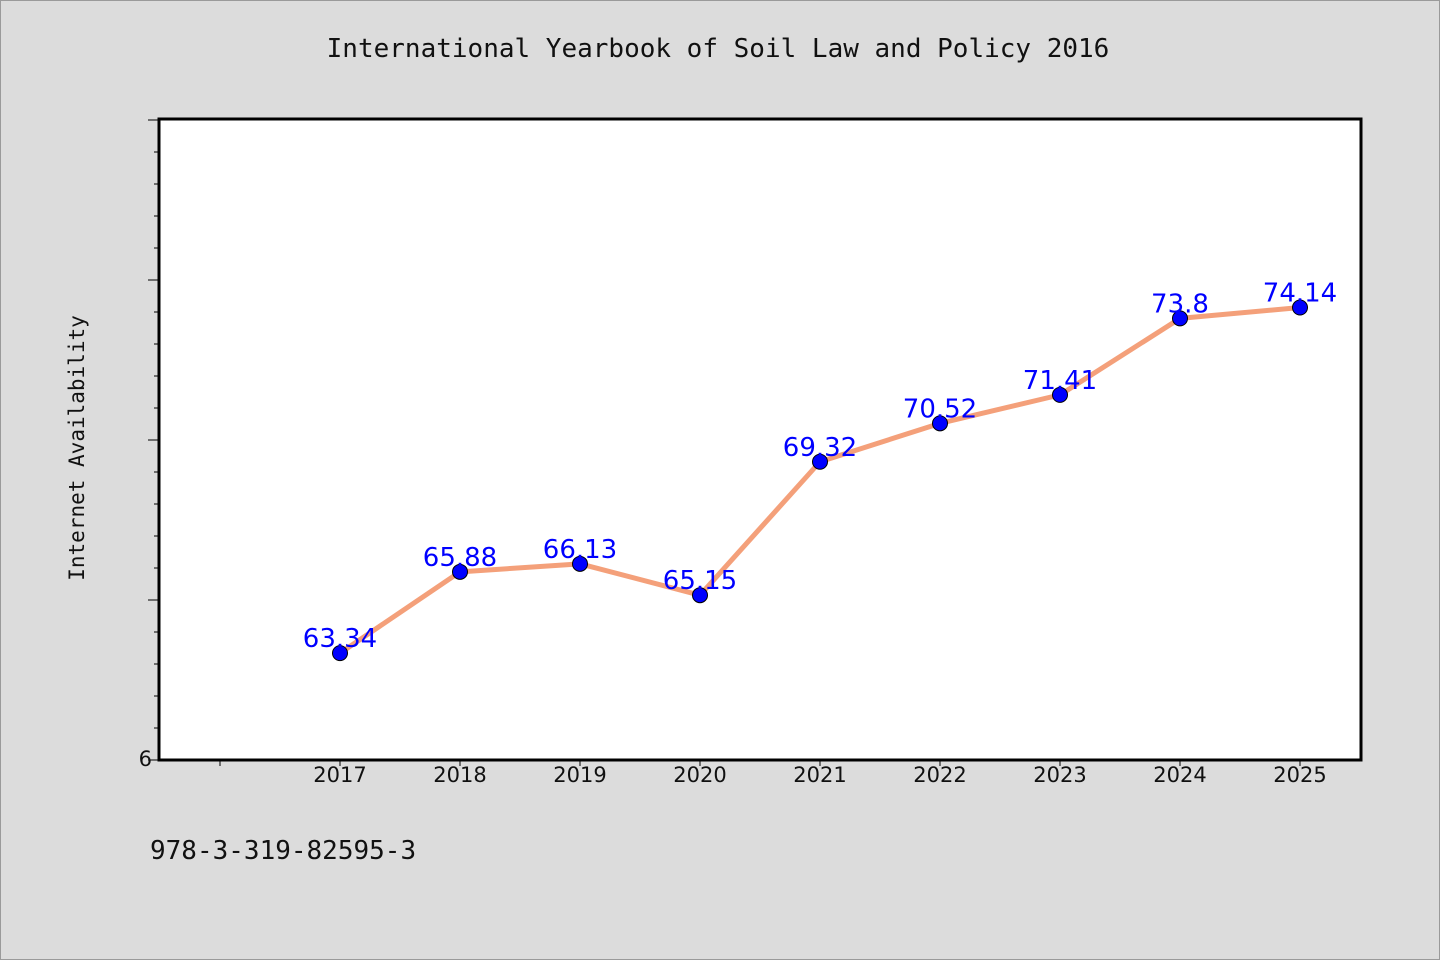 Image resolution: width=1440 pixels, height=960 pixels. Describe the element at coordinates (145, 759) in the screenshot. I see `y-tick-label: 6` at that location.